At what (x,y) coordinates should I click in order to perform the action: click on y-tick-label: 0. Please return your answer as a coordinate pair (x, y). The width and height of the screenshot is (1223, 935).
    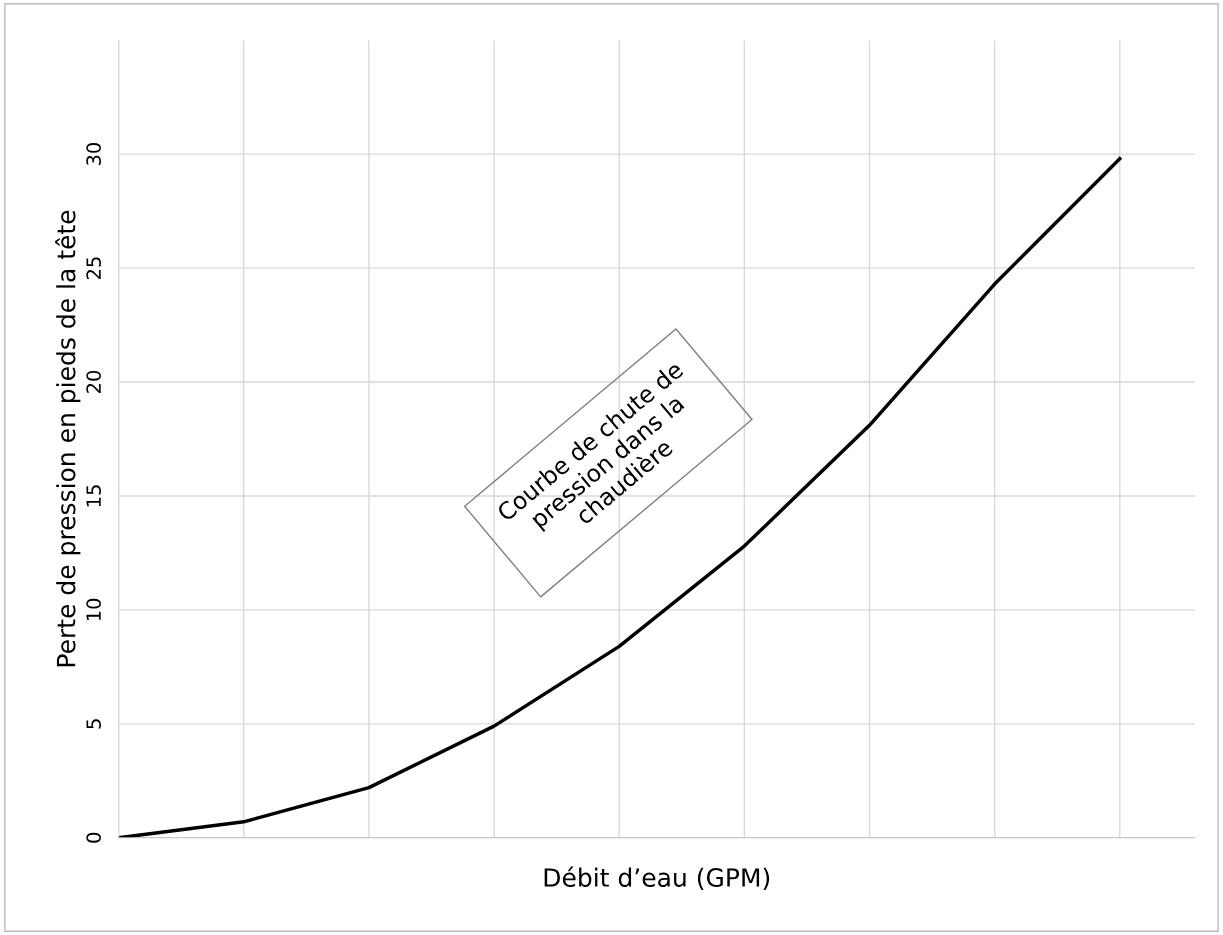
    Looking at the image, I should click on (93, 837).